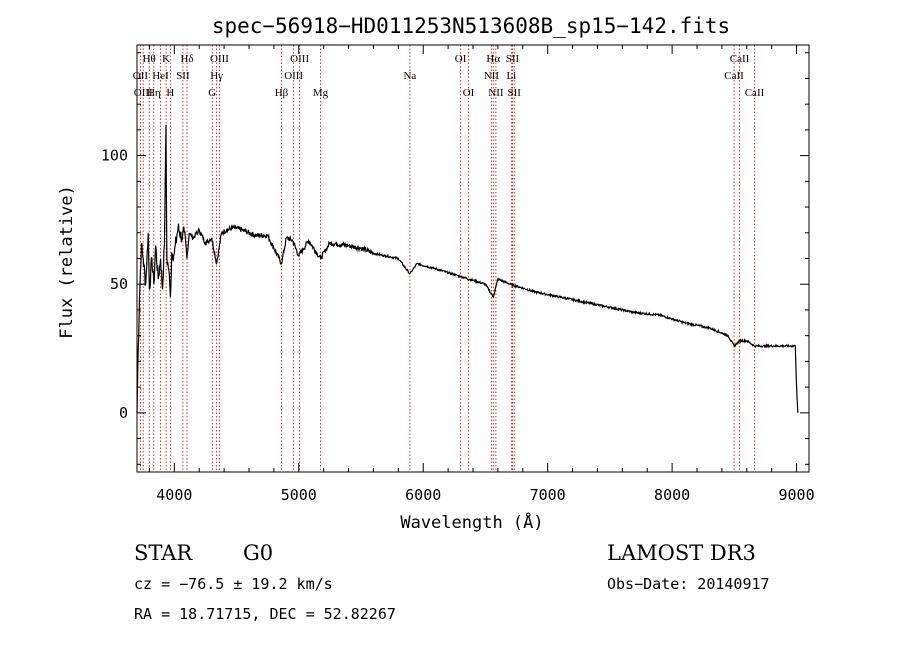  What do you see at coordinates (114, 156) in the screenshot?
I see `y-tick-label-2: 100` at bounding box center [114, 156].